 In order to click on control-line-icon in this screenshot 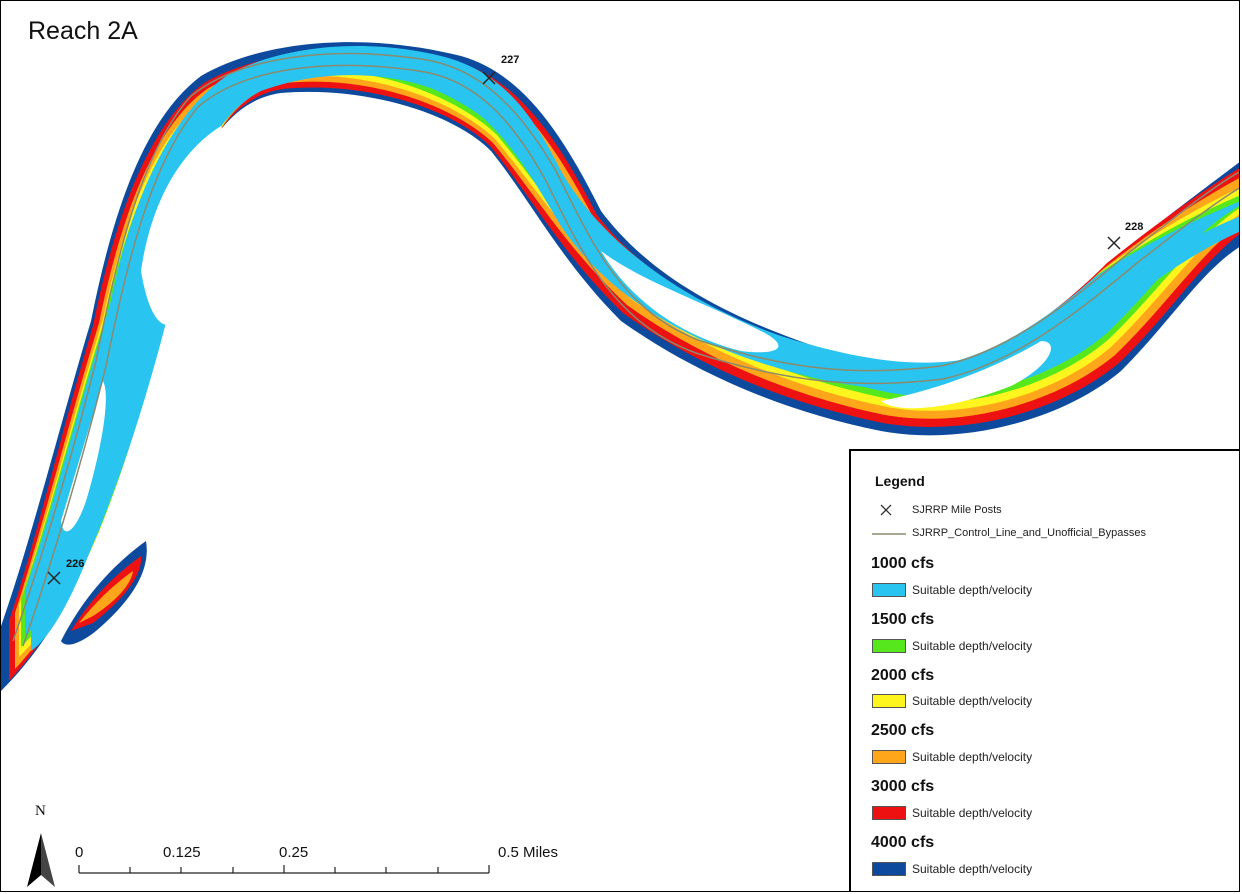, I will do `click(889, 534)`.